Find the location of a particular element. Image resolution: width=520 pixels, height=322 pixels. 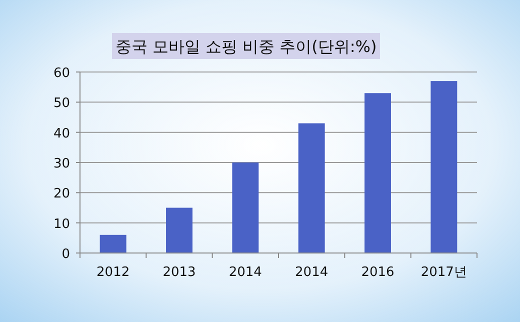

title: 중국 모바일 쇼핑 비중 추이(단위:%) is located at coordinates (246, 46).